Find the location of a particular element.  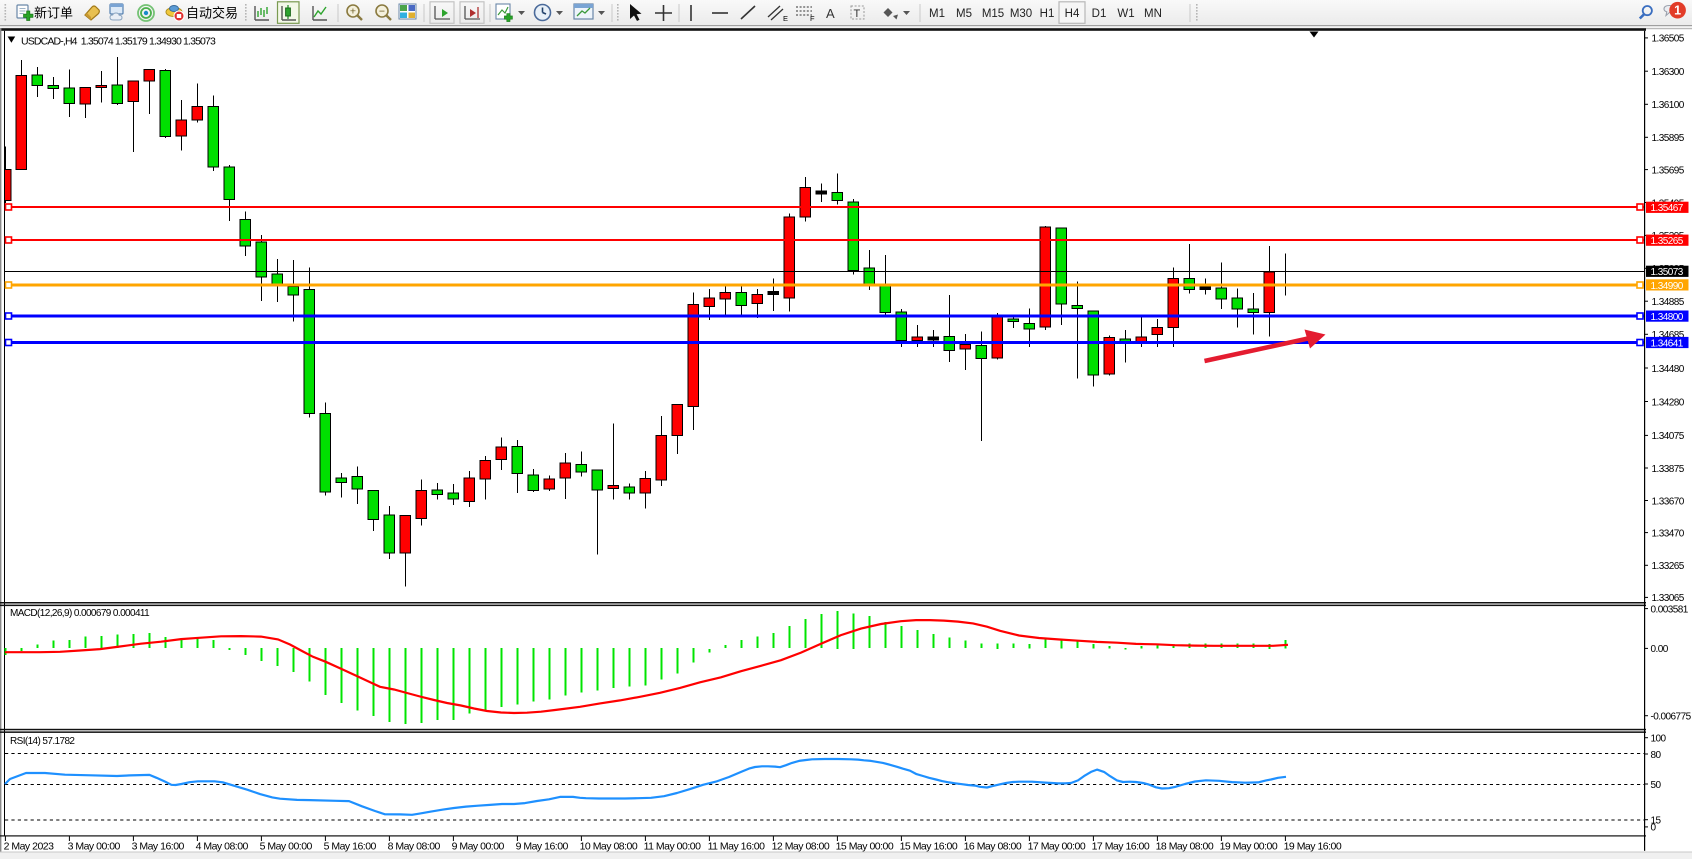

svg-text: 4 May 08:00 is located at coordinates (222, 847).